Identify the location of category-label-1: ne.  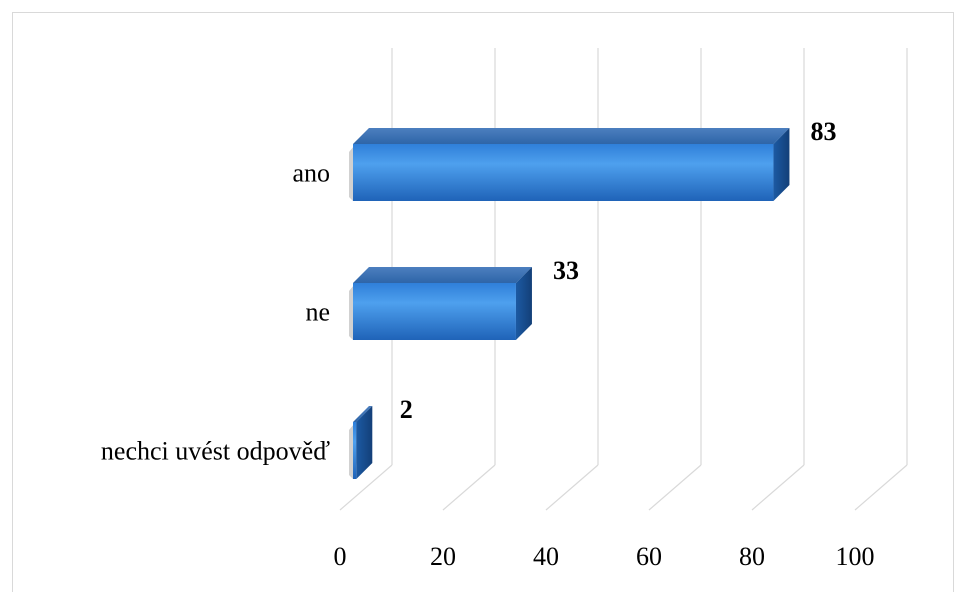
(317, 312).